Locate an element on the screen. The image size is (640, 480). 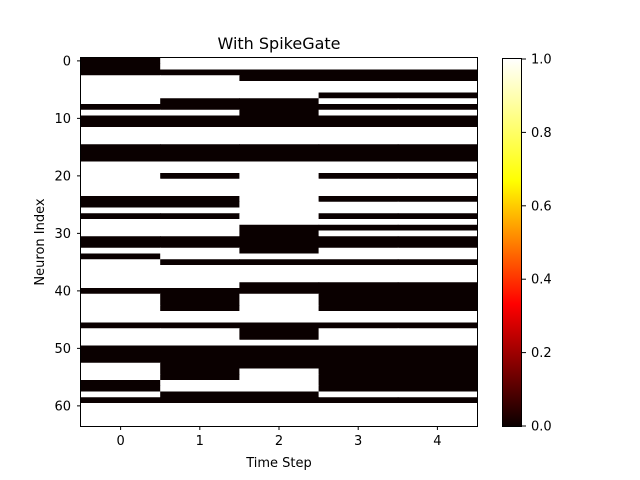
x-tick-label: 0 is located at coordinates (120, 441).